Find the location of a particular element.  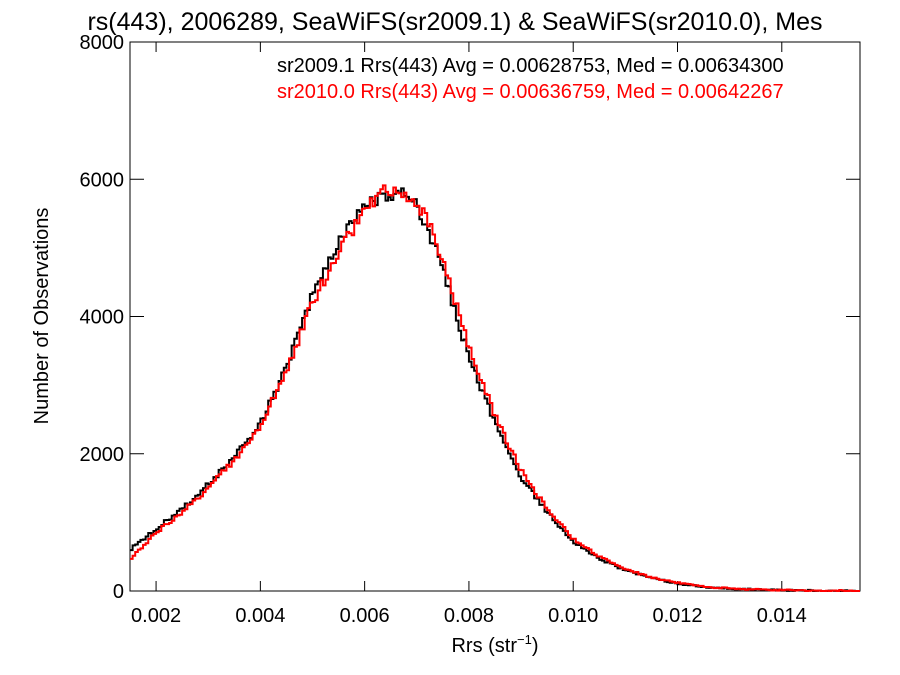

y-tick-label: 8000 is located at coordinates (102, 43).